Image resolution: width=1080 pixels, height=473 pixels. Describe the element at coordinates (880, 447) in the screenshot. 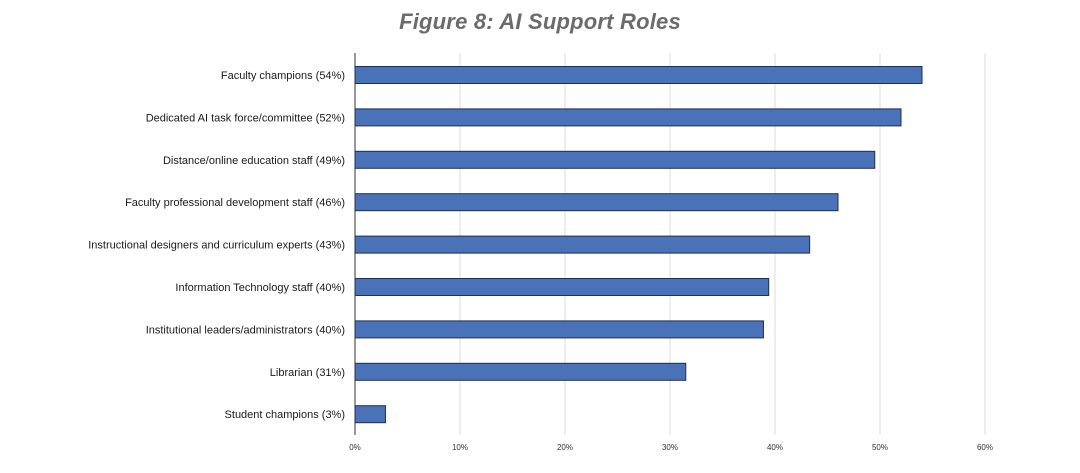

I see `x-tick-label: 50%` at that location.